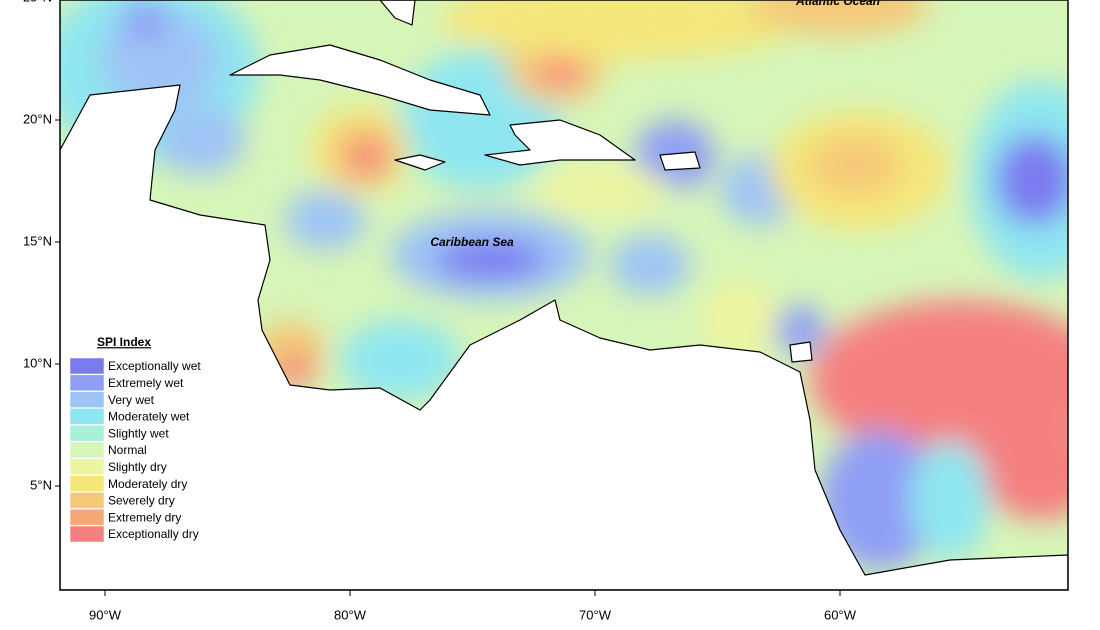 The height and width of the screenshot is (630, 1100). Describe the element at coordinates (840, 614) in the screenshot. I see `lon-label: 60°W` at that location.